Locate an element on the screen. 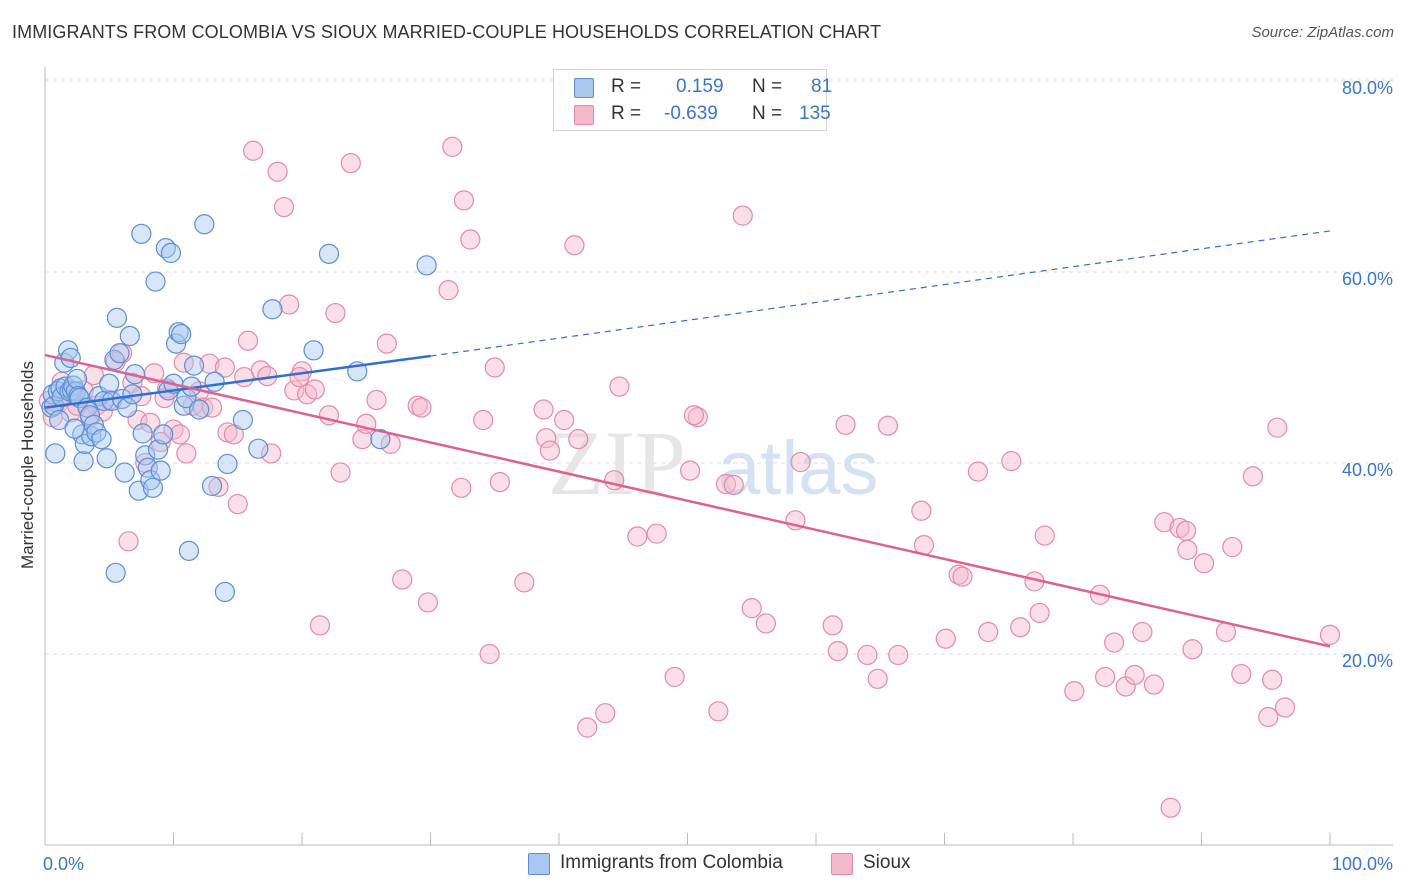 The height and width of the screenshot is (892, 1406). colombia-legend-label: Immigrants from Colombia is located at coordinates (671, 862).